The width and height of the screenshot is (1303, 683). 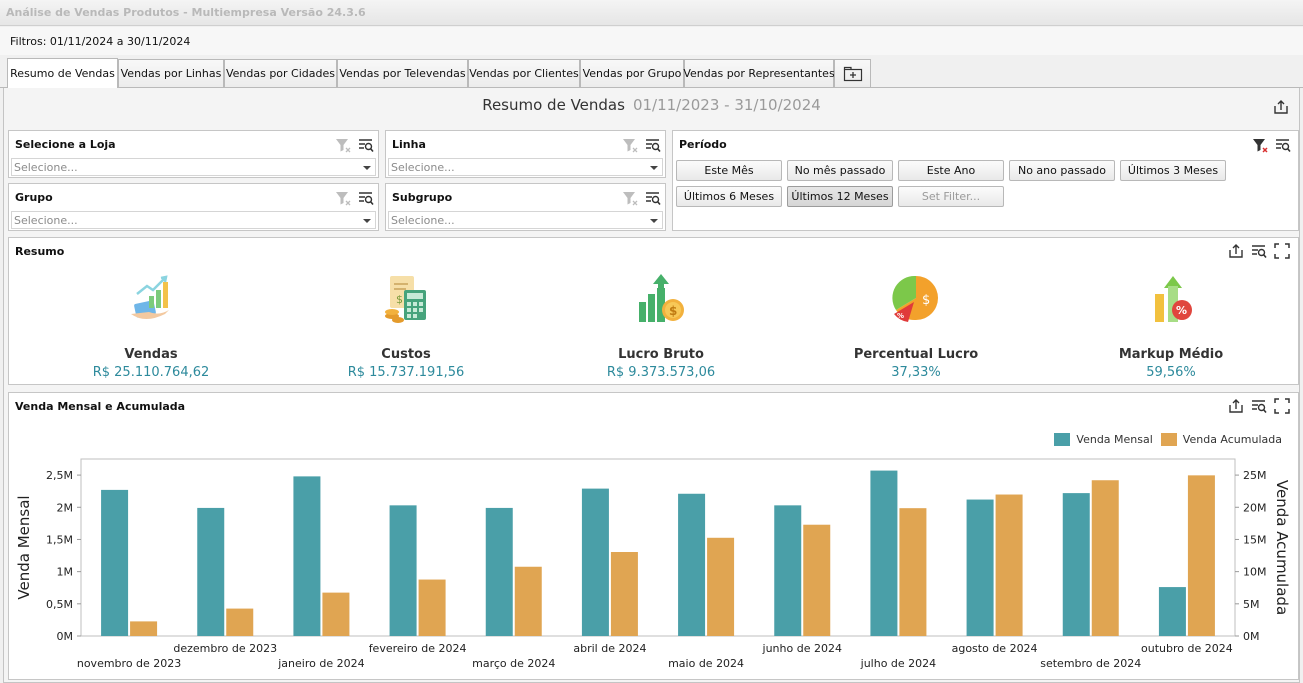 I want to click on kpi-label: Custos, so click(x=406, y=354).